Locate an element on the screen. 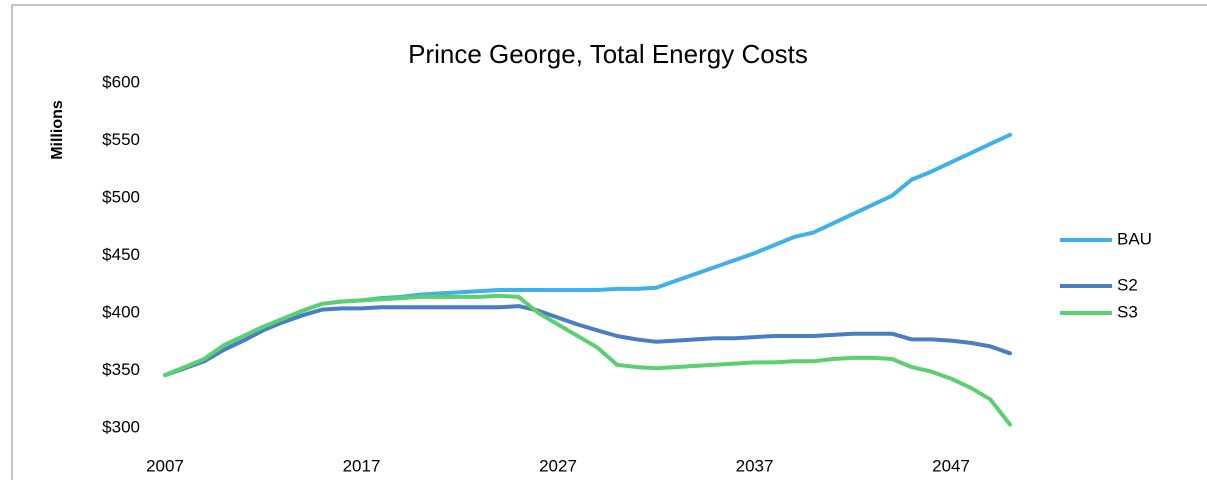 The height and width of the screenshot is (480, 1207). x-tick-label: 2047 is located at coordinates (951, 465).